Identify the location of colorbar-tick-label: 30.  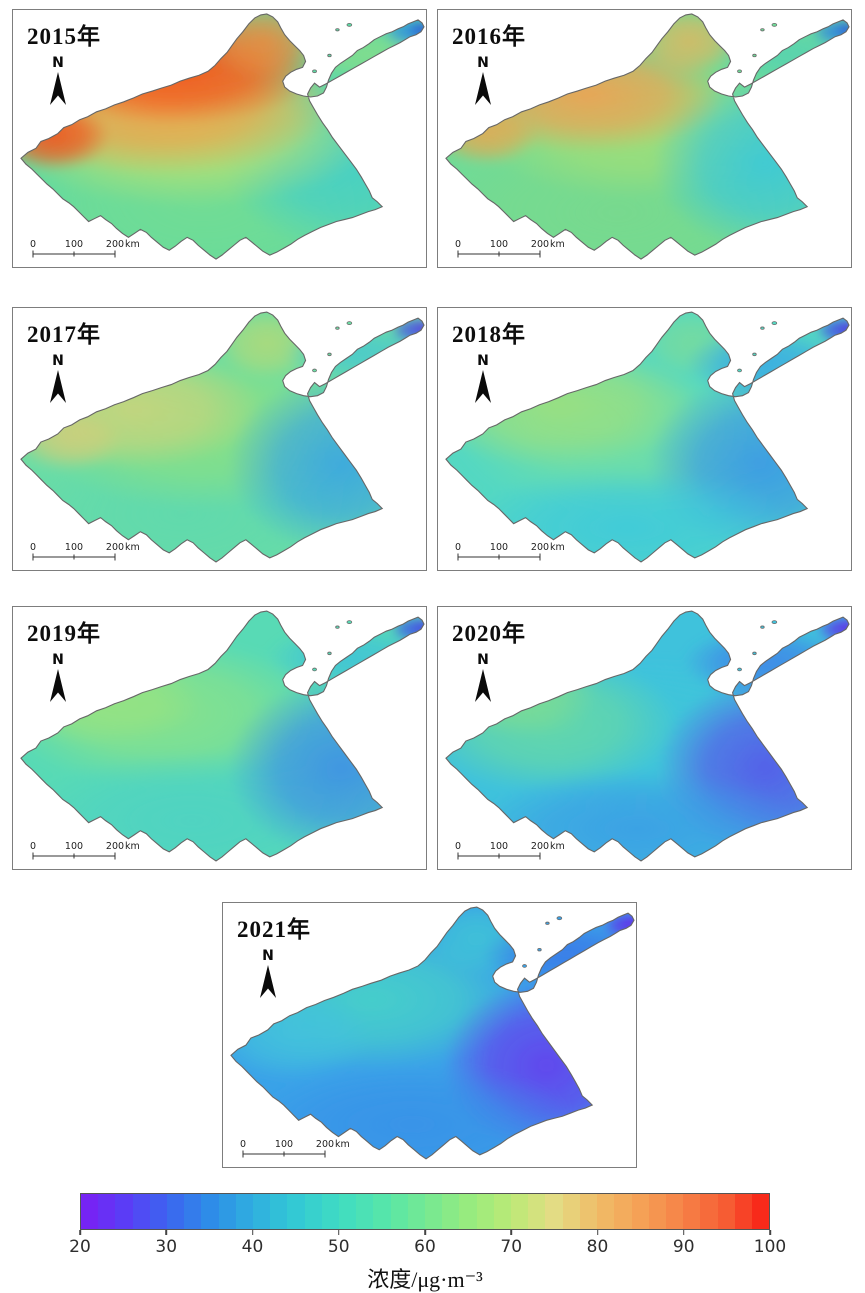
(166, 1247).